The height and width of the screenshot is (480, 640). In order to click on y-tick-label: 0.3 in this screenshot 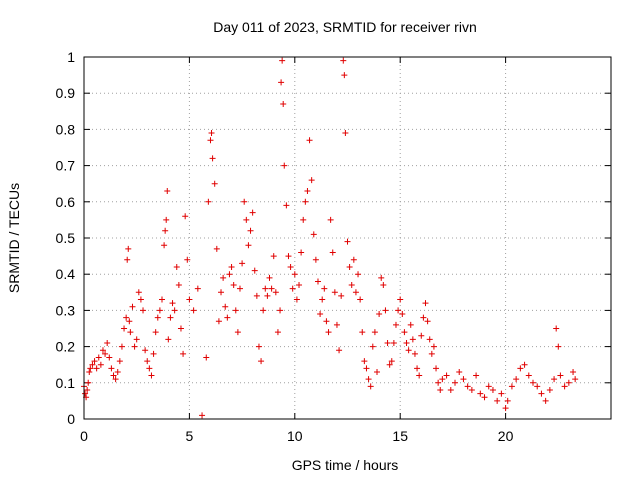, I will do `click(66, 310)`.